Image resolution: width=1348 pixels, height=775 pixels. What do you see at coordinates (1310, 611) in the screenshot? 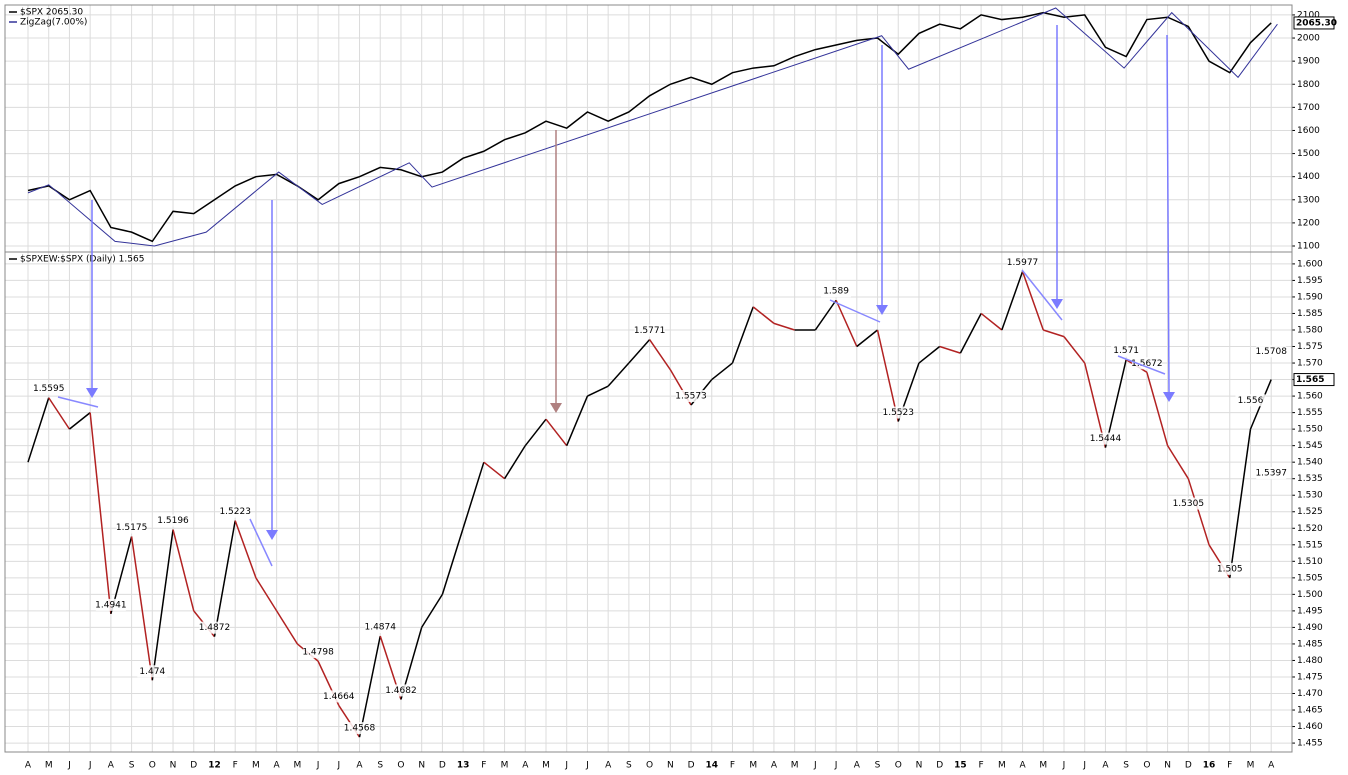
I see `y-tick-label: 1.495` at bounding box center [1310, 611].